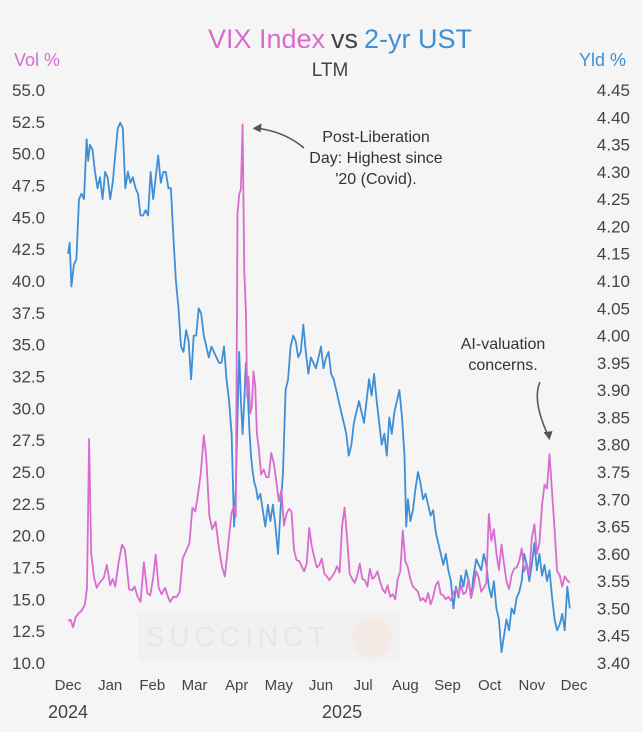  What do you see at coordinates (613, 226) in the screenshot?
I see `right-tick-label: 4.20` at bounding box center [613, 226].